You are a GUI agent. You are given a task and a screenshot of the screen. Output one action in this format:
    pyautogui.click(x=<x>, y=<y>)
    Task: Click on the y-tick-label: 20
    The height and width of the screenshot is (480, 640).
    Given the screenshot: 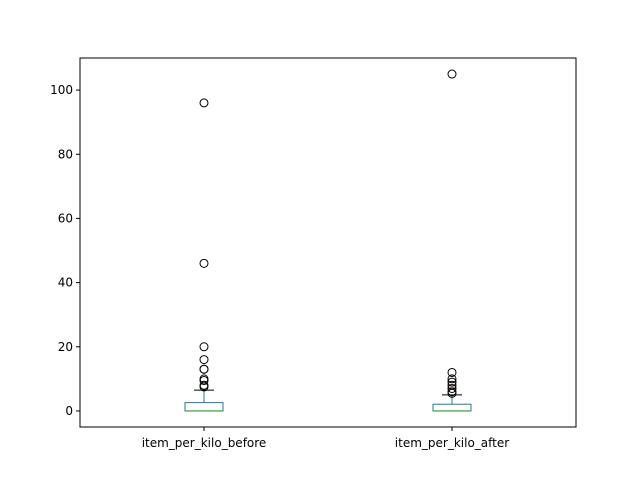 What is the action you would take?
    pyautogui.click(x=65, y=347)
    